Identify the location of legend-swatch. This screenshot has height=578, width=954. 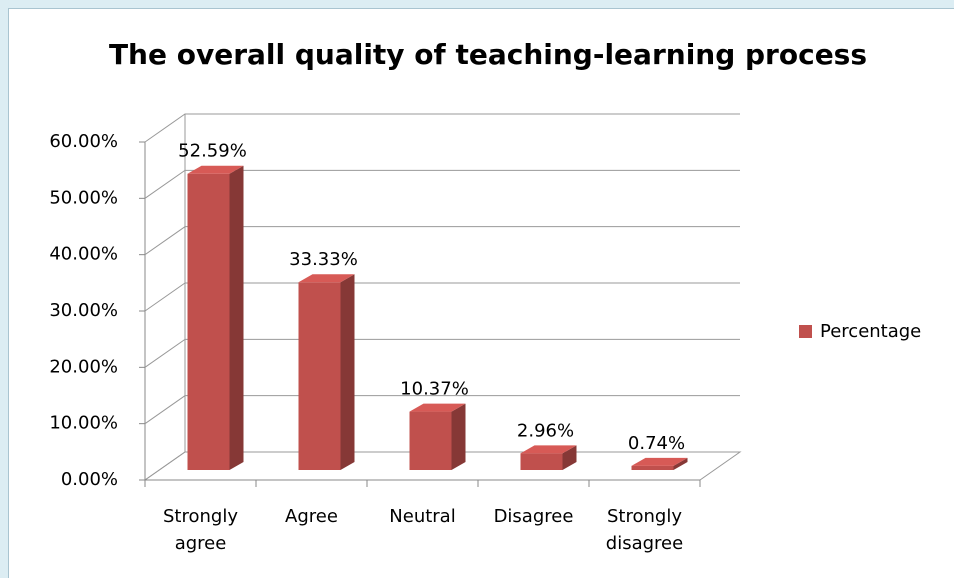
(805, 331).